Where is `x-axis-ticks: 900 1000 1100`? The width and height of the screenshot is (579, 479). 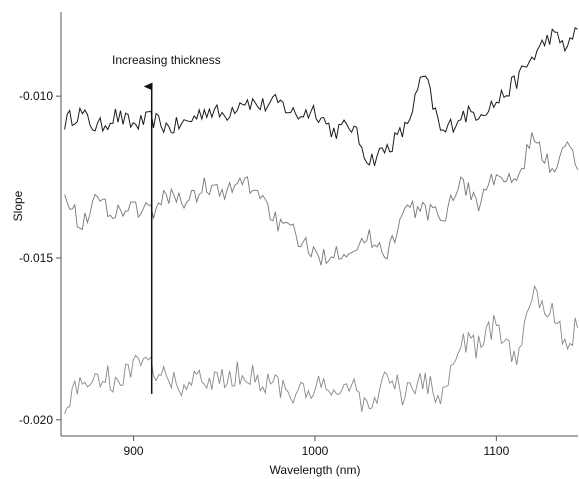 x-axis-ticks: 900 1000 1100 is located at coordinates (317, 447).